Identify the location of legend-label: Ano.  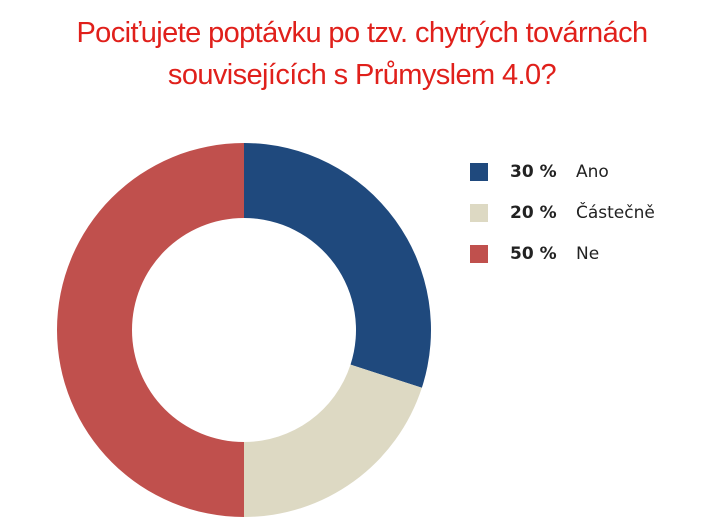
(592, 172).